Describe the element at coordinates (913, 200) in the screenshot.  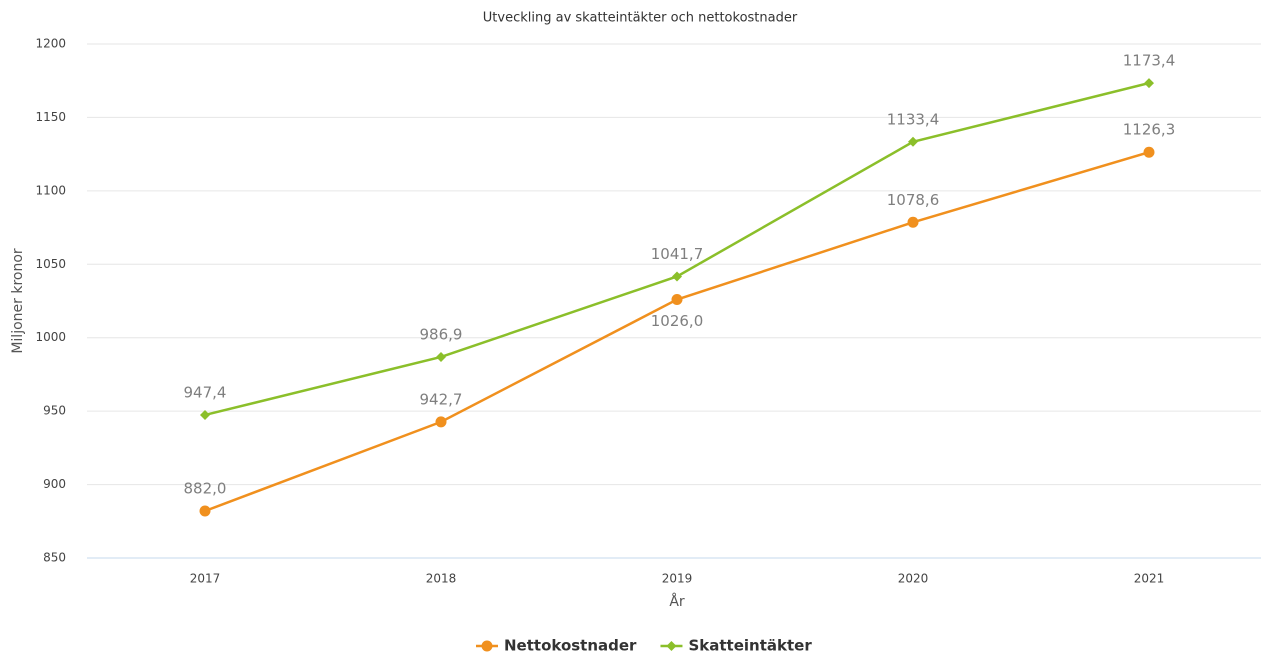
I see `data-label: 1078,6` at that location.